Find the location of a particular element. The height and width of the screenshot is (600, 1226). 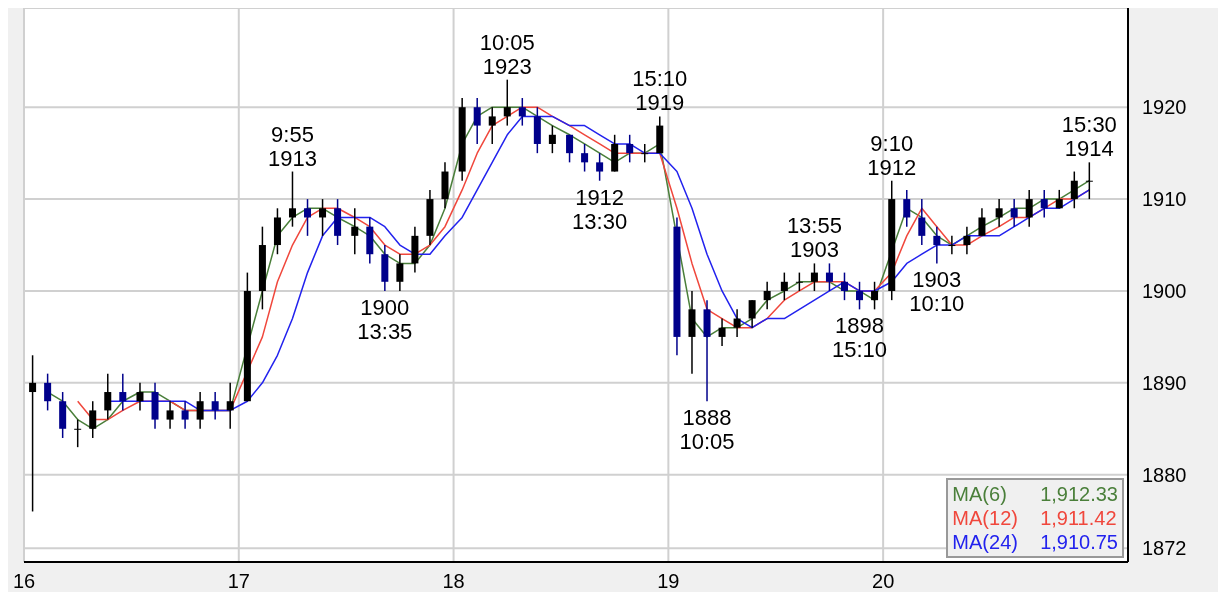

annotation: 13:55 1903 is located at coordinates (814, 238).